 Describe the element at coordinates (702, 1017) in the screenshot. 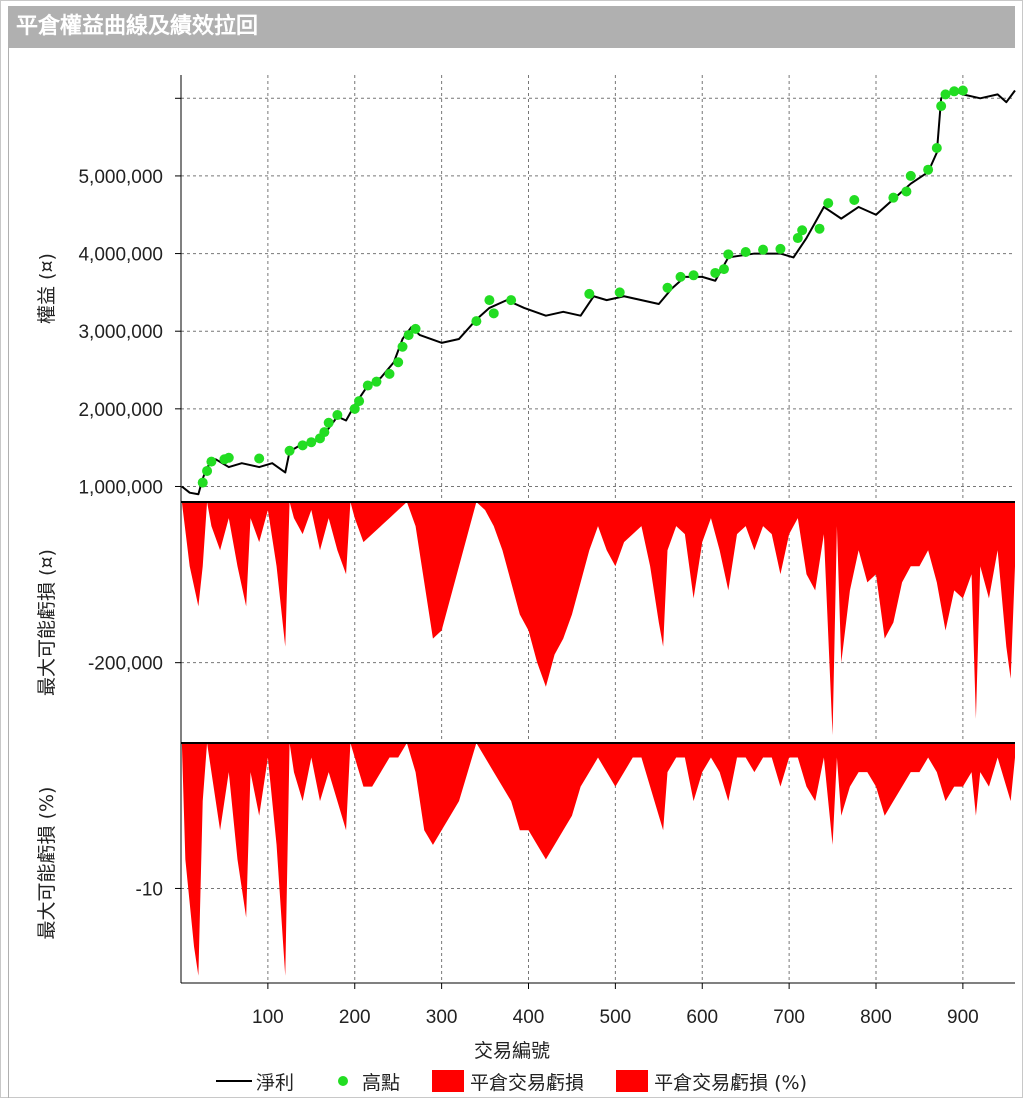

I see `x-tick-label: 600` at that location.